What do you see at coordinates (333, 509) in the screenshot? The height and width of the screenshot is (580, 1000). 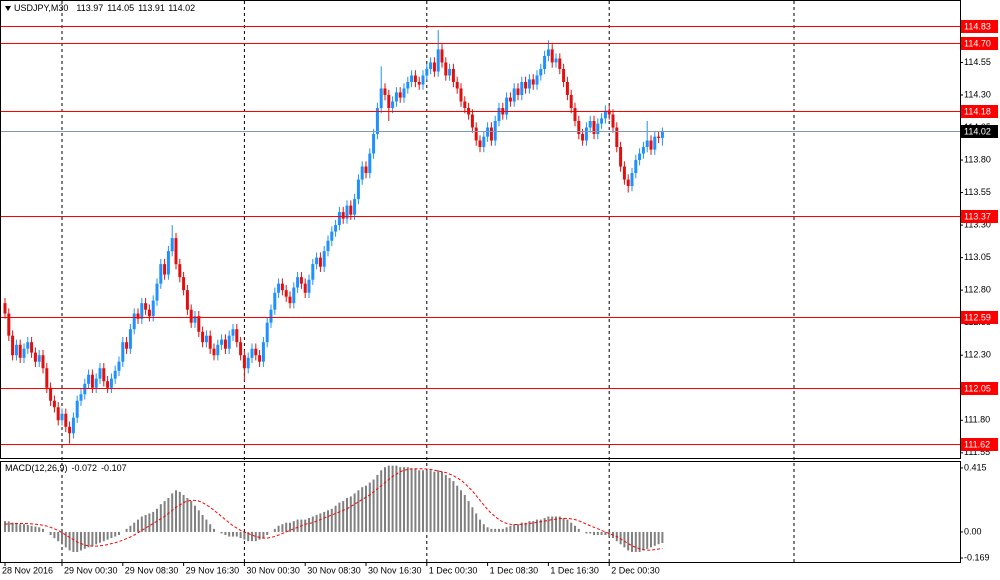 I see `signal-line` at bounding box center [333, 509].